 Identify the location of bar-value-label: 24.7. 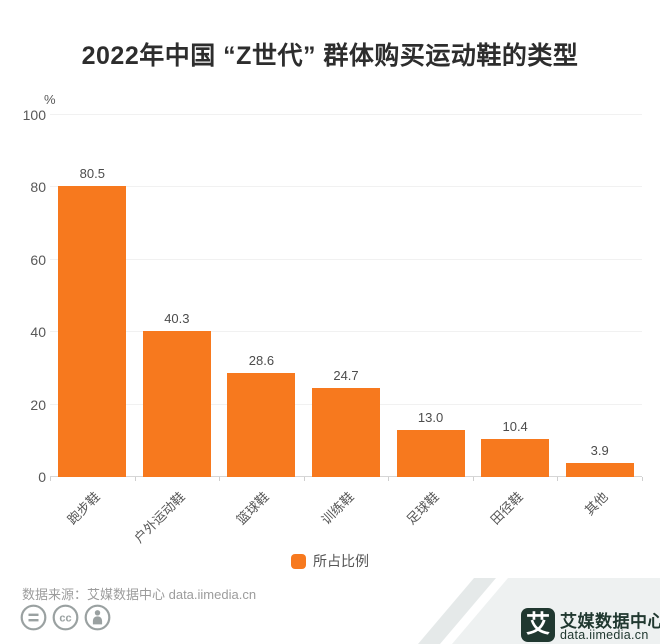
(346, 375).